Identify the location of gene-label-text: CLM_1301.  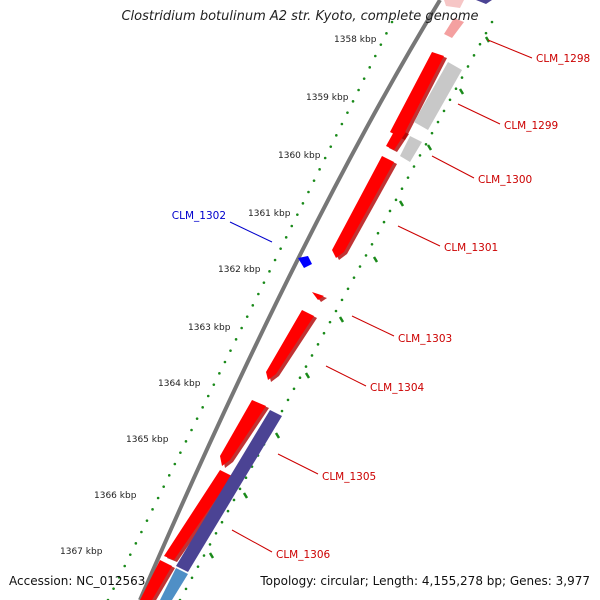
(471, 248).